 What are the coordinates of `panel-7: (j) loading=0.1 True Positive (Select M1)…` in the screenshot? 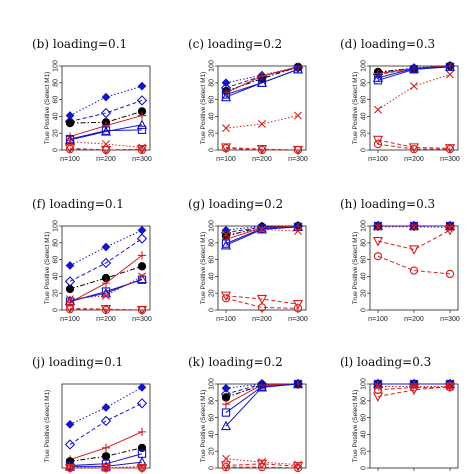 It's located at (91, 414).